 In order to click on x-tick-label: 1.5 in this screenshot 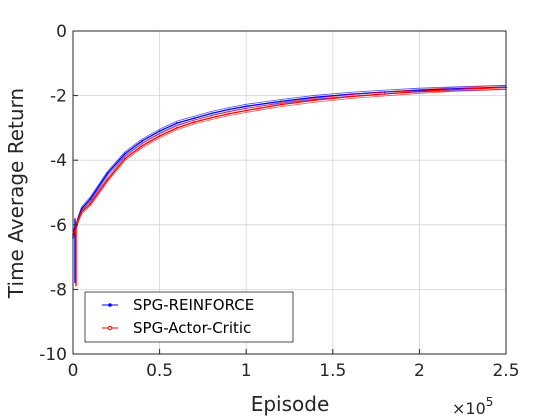, I will do `click(332, 371)`.